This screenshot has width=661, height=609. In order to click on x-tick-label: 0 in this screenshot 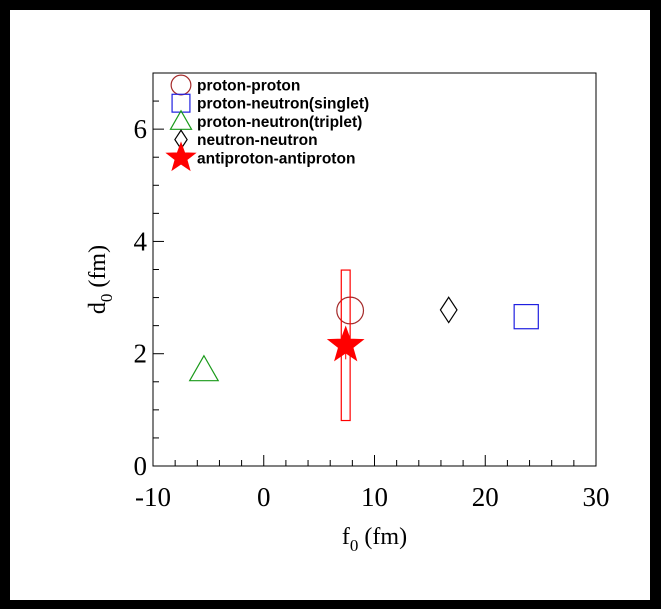, I will do `click(264, 497)`.